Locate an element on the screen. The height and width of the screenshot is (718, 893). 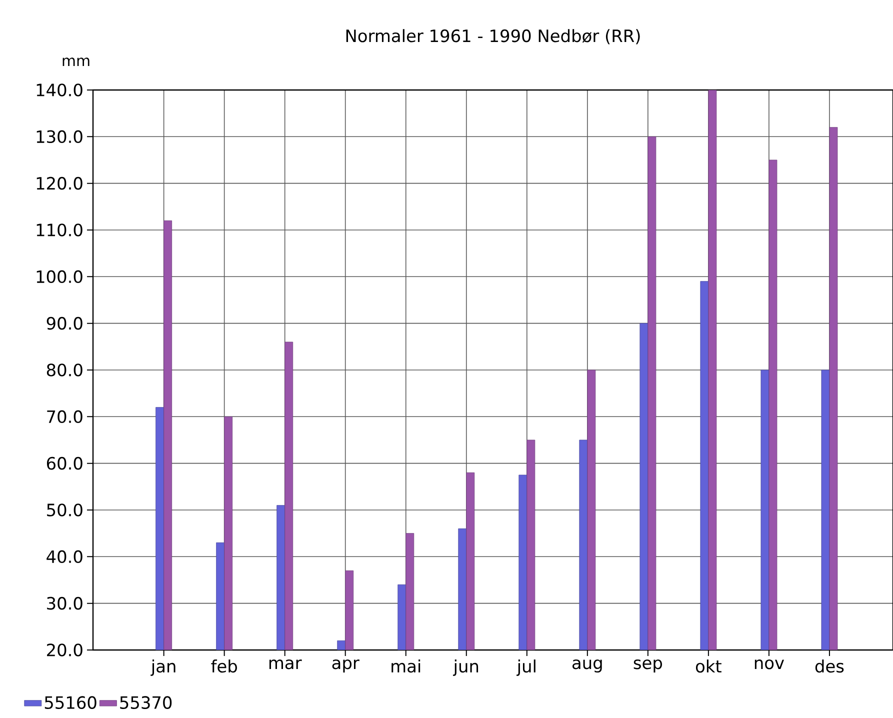
x-tick-label: aug is located at coordinates (587, 666).